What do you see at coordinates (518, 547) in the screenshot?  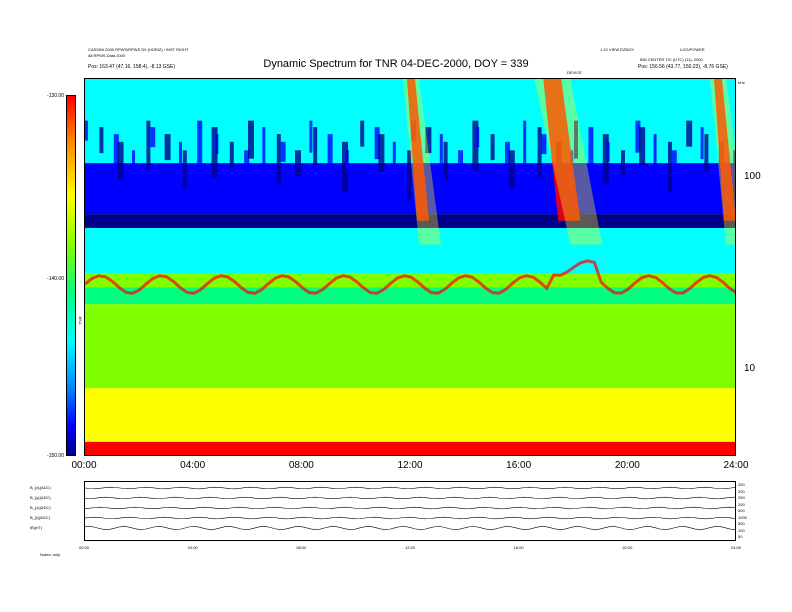 I see `mag-x-tick-4: 16:00` at bounding box center [518, 547].